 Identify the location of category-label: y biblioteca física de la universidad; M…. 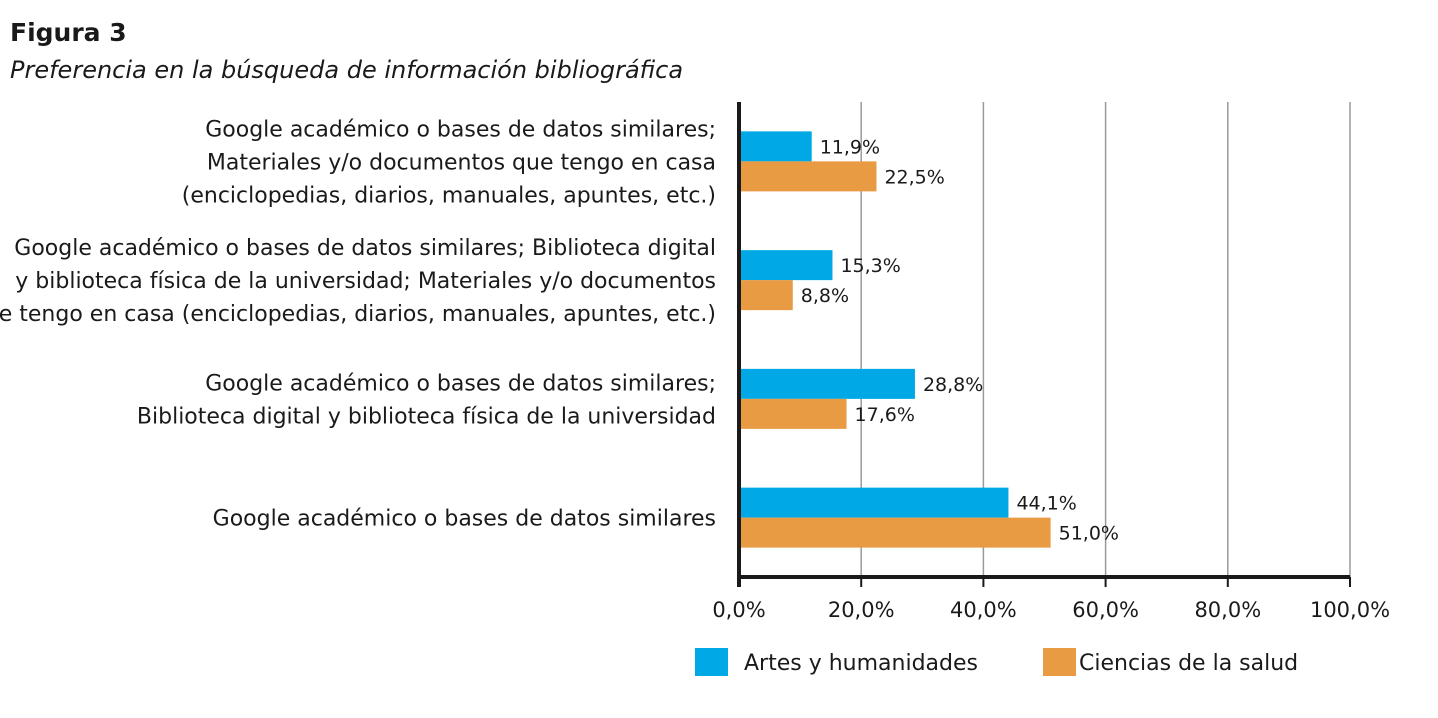
(365, 281).